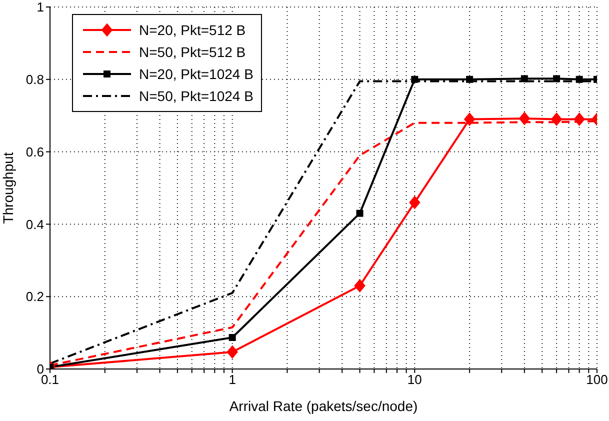  What do you see at coordinates (196, 96) in the screenshot?
I see `legend-label: N=50, Pkt=1024 B` at bounding box center [196, 96].